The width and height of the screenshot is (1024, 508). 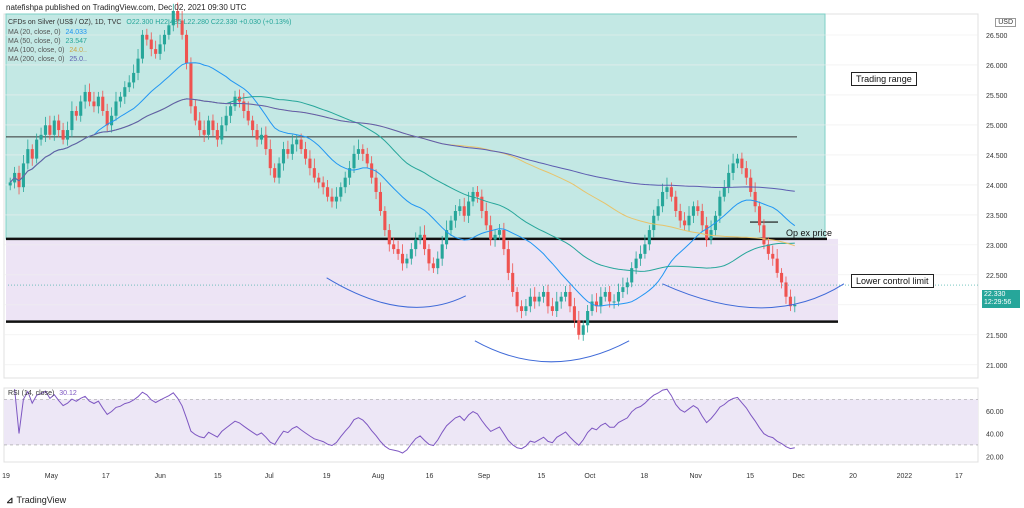 What do you see at coordinates (42, 393) in the screenshot?
I see `rsi-legend: RSI (14, close) 30.12` at bounding box center [42, 393].